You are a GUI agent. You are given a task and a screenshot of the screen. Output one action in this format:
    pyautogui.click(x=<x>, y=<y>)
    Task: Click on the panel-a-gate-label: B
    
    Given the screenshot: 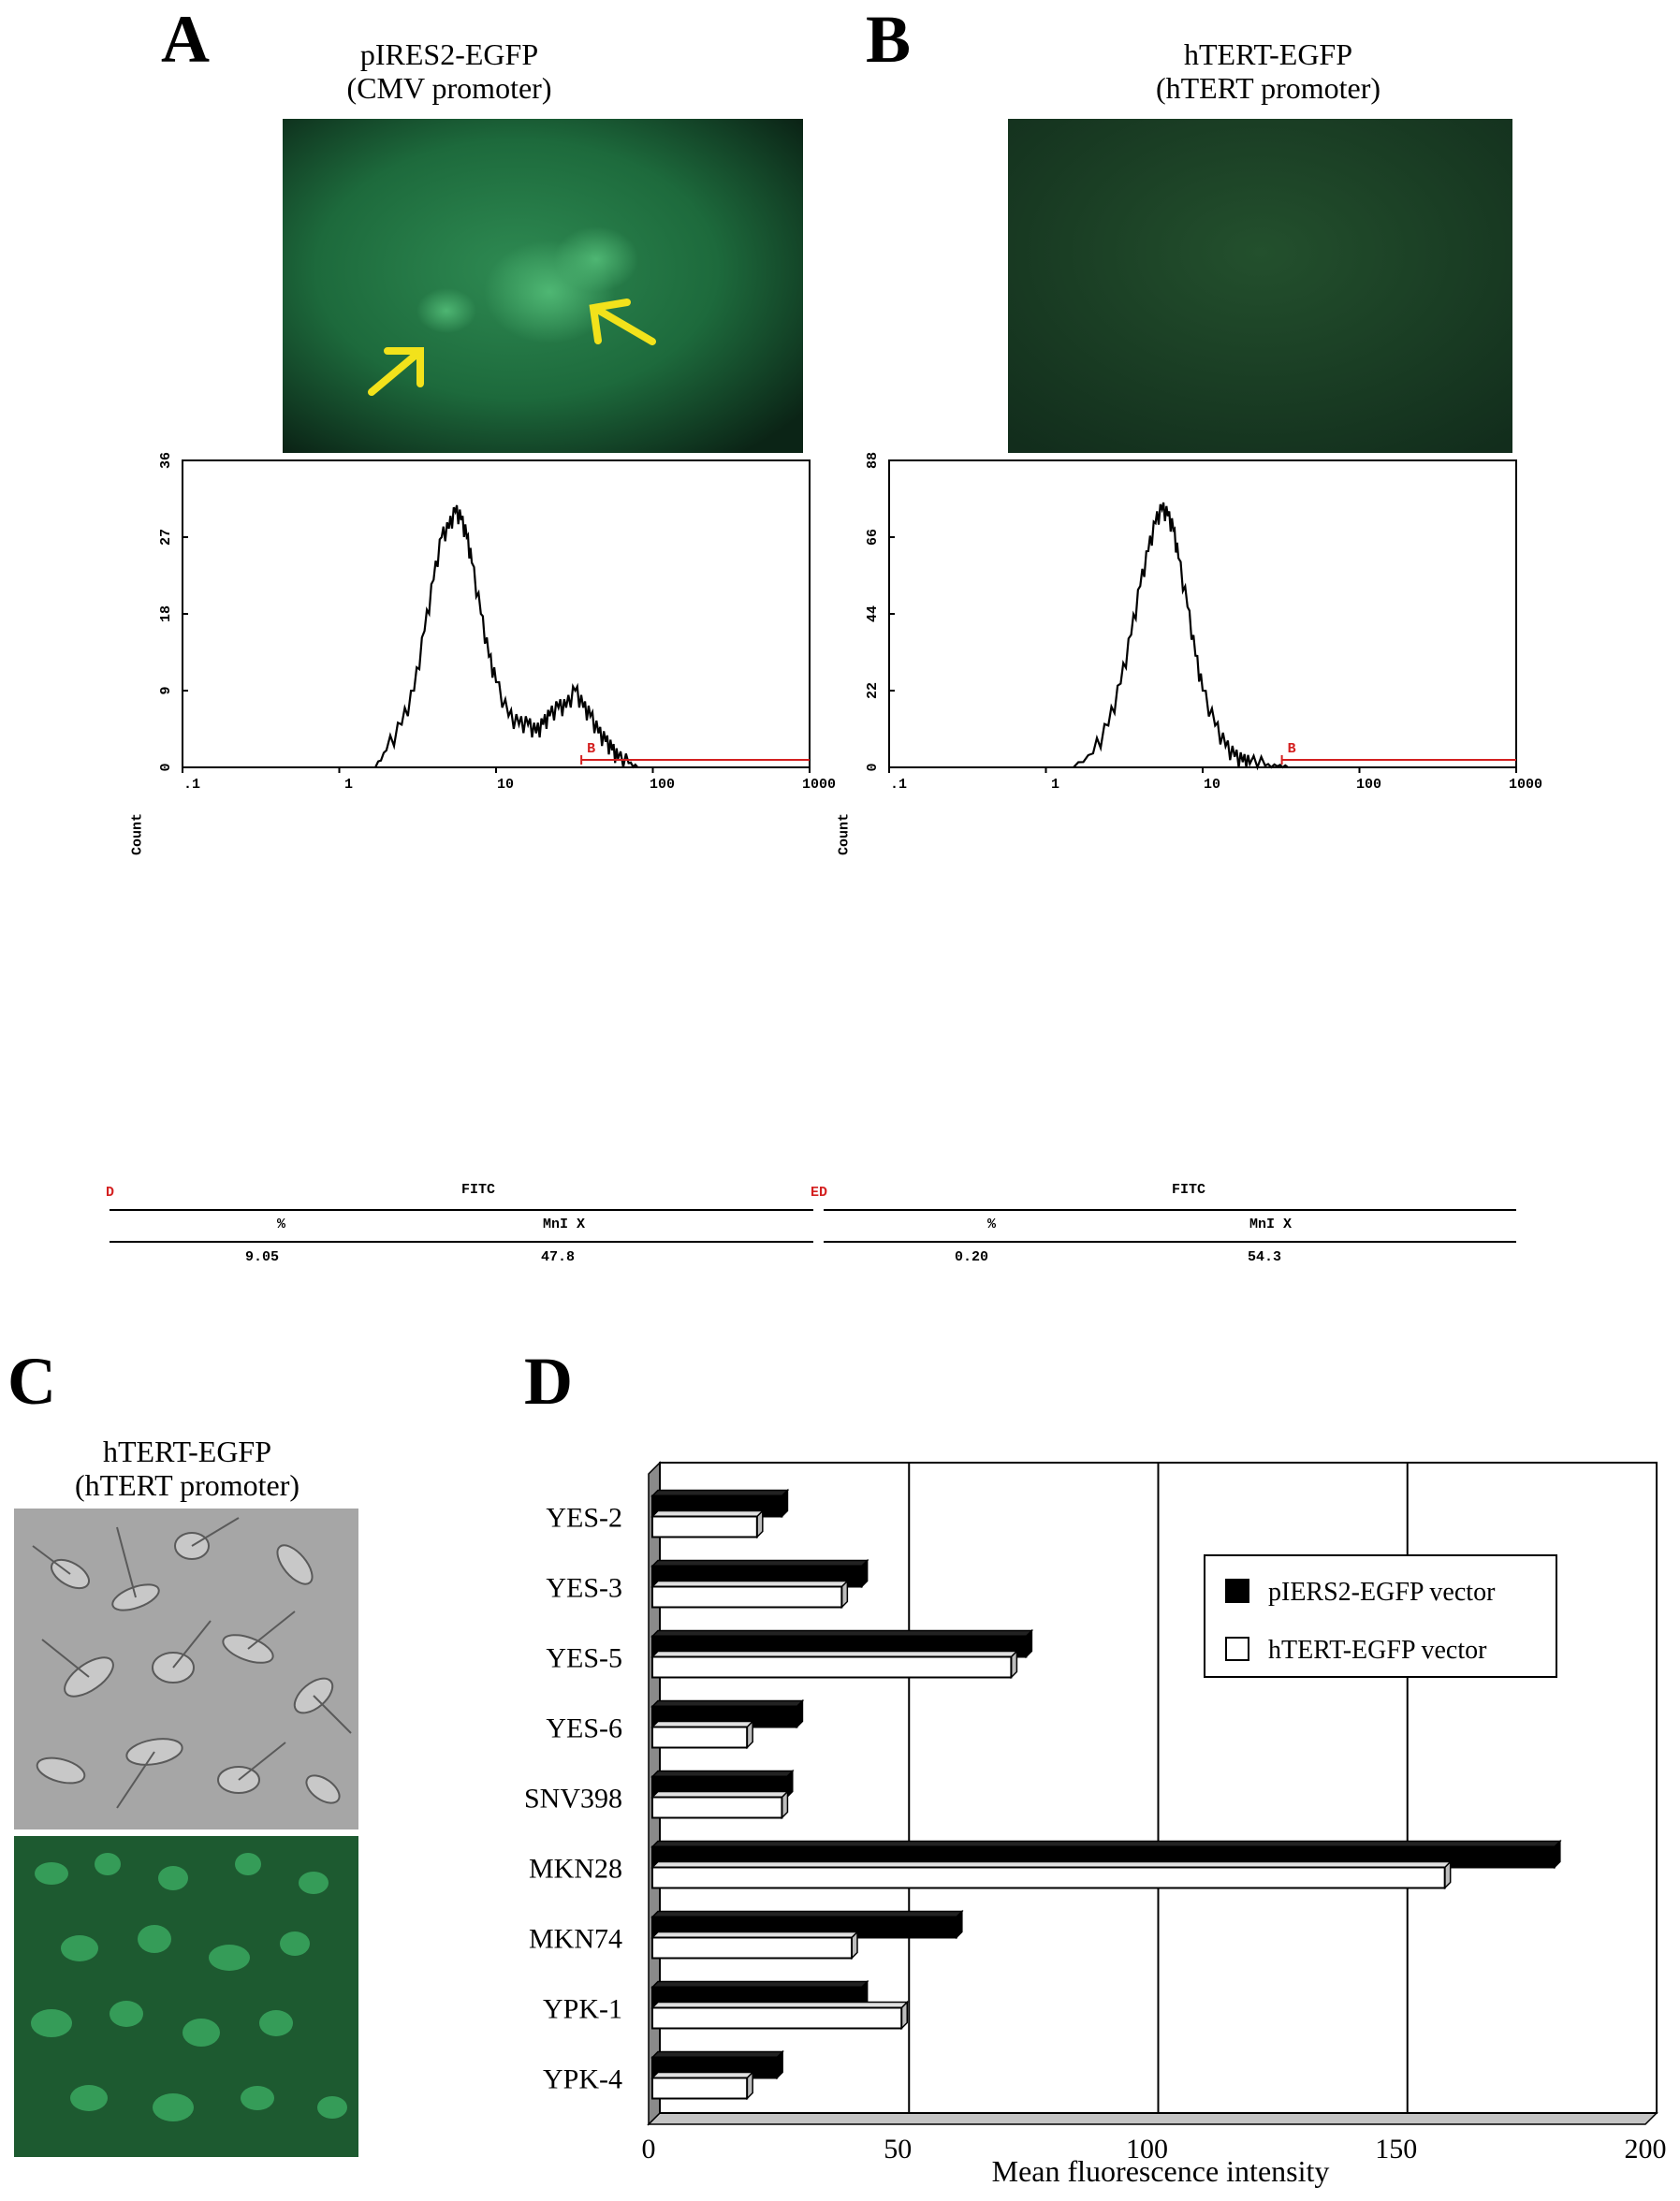 What is the action you would take?
    pyautogui.click(x=591, y=749)
    